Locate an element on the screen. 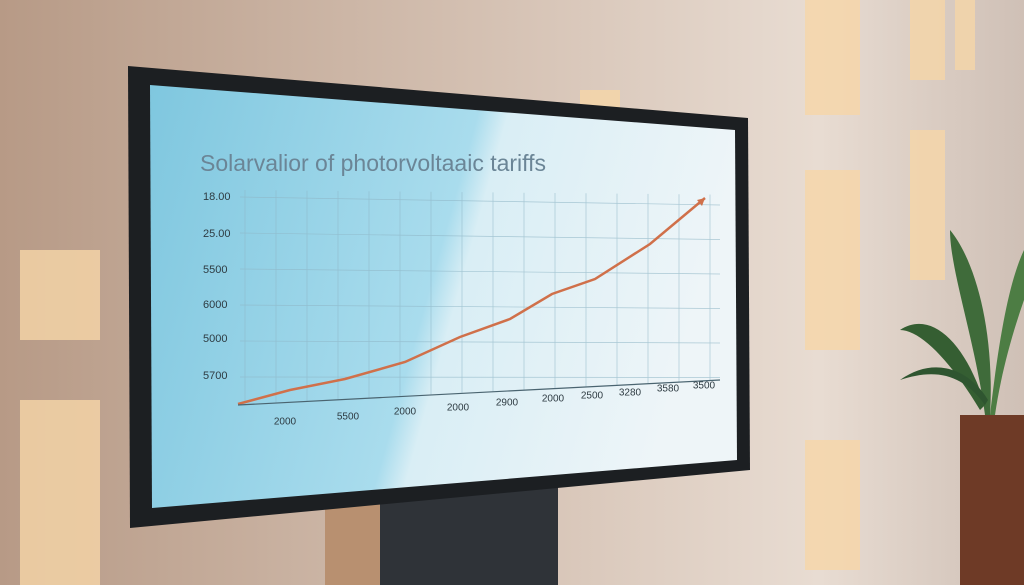 Image resolution: width=1024 pixels, height=585 pixels. plant-pot is located at coordinates (992, 500).